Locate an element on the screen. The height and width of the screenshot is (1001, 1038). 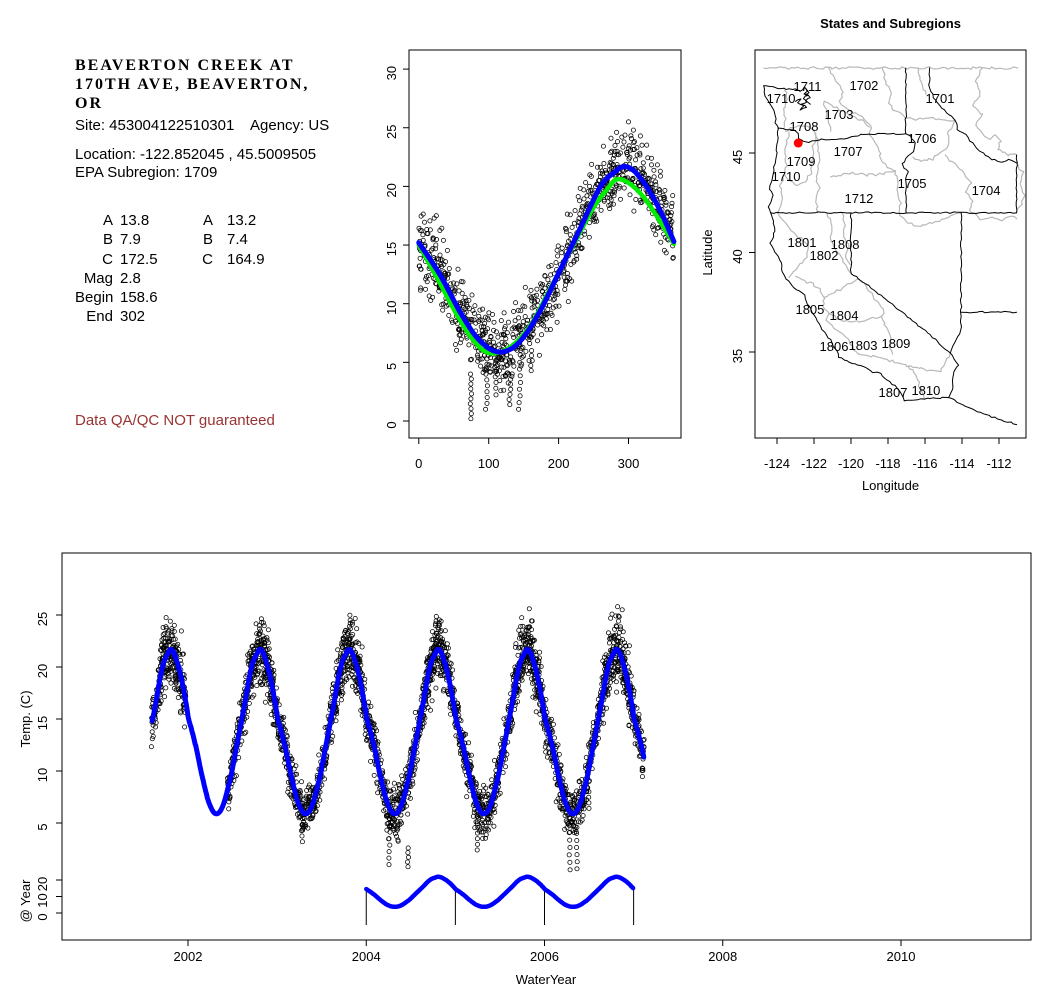
x-tick-label: 2004 is located at coordinates (366, 956).